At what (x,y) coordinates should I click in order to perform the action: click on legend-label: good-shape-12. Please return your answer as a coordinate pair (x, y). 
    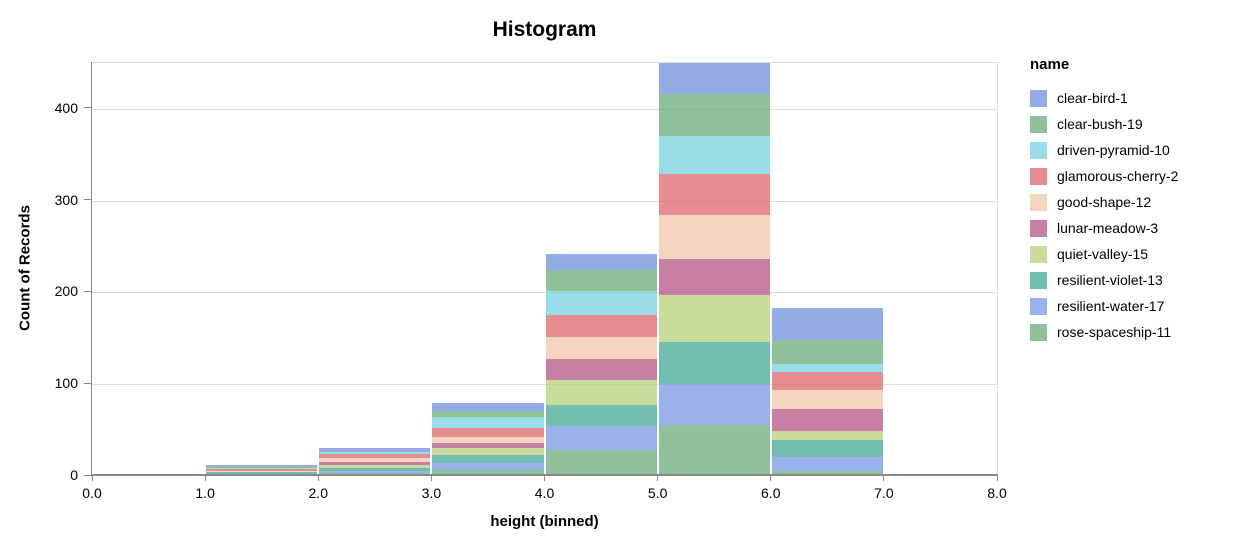
    Looking at the image, I should click on (1104, 202).